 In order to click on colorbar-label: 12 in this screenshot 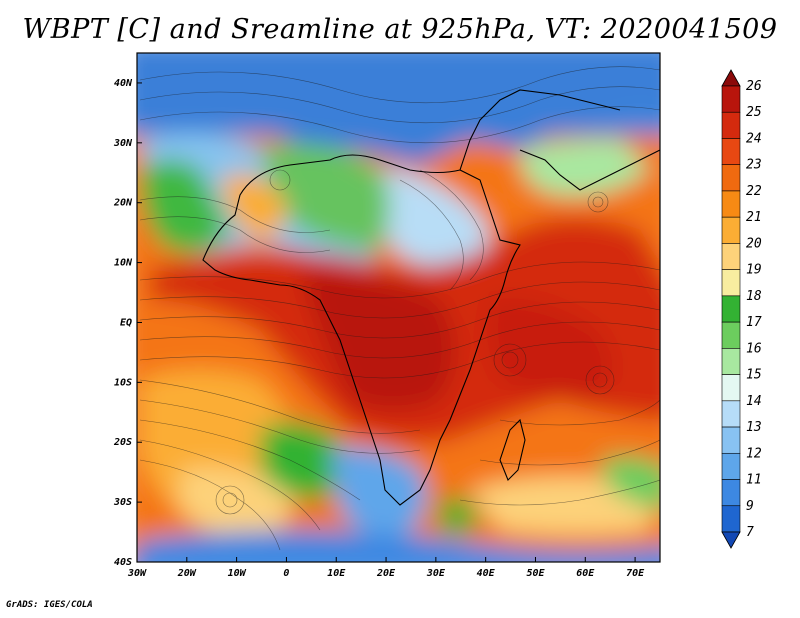, I will do `click(754, 453)`.